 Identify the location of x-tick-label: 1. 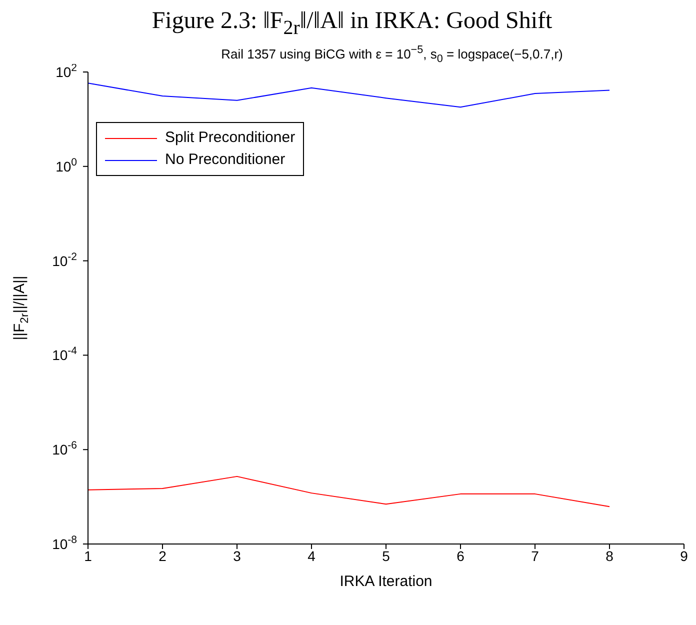
(88, 556).